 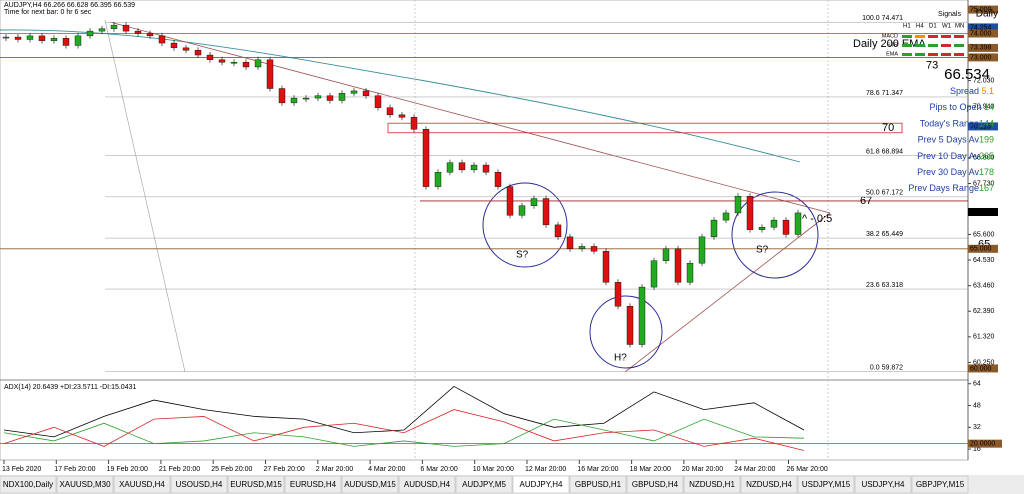 What do you see at coordinates (977, 405) in the screenshot?
I see `adx-tick-label: 48` at bounding box center [977, 405].